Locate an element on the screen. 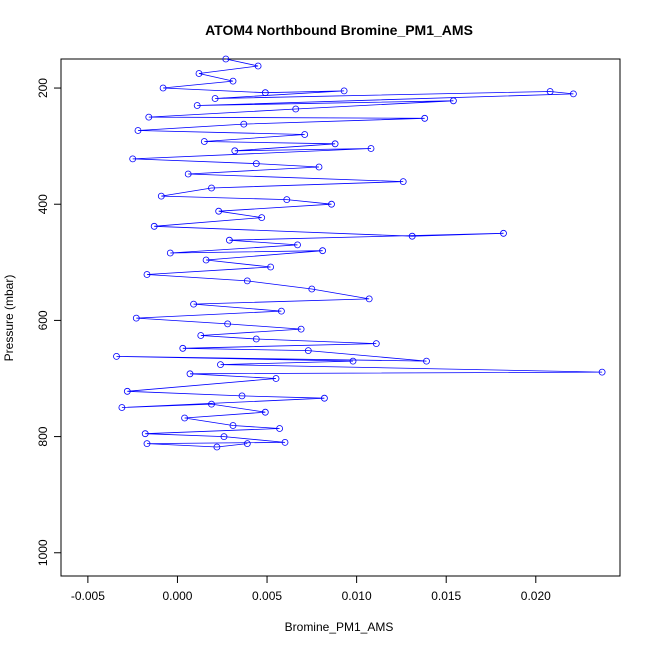 The image size is (650, 650). x-tick-label: 0.015 is located at coordinates (446, 596).